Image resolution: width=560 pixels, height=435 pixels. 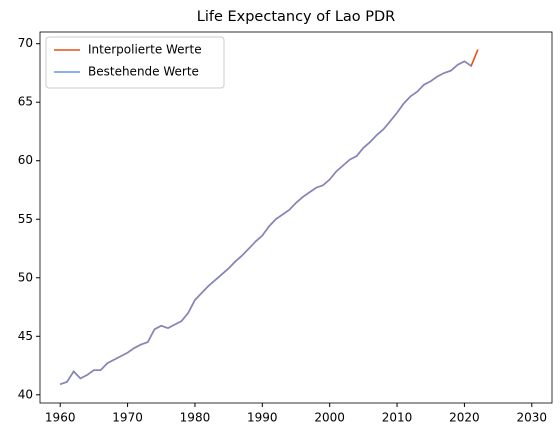 What do you see at coordinates (195, 418) in the screenshot?
I see `x-tick-label: 1980` at bounding box center [195, 418].